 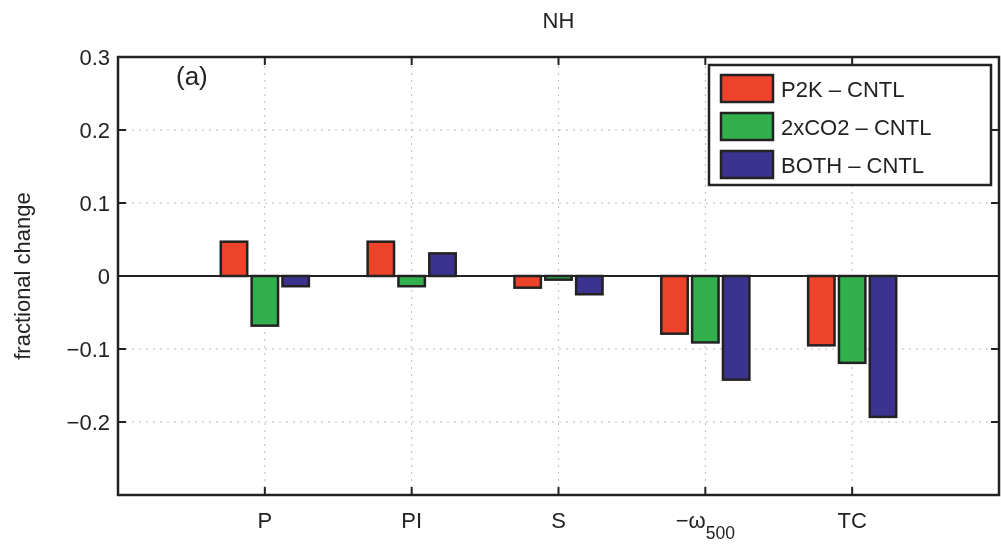 I want to click on legend-label: BOTH – CNTL, so click(x=853, y=165).